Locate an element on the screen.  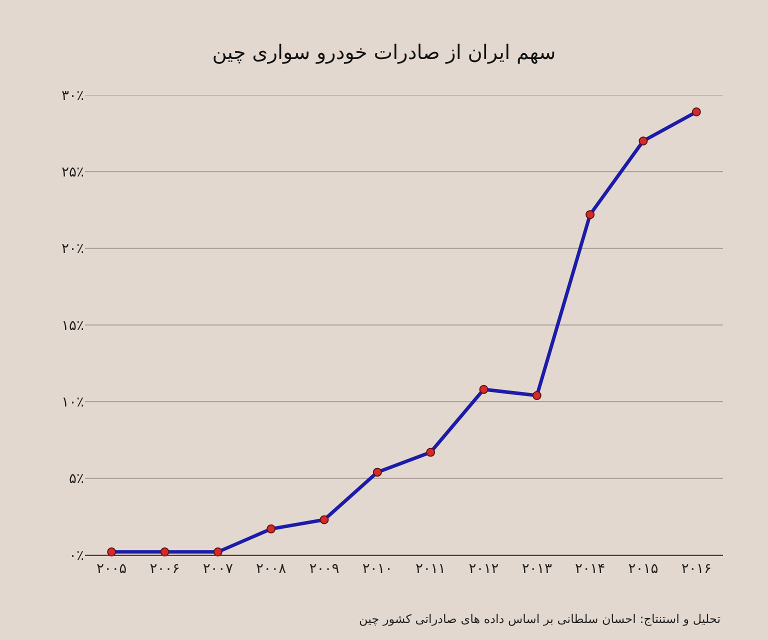
chart-title: سهم ایران از صادرات خودرو سواری چین is located at coordinates (384, 52).